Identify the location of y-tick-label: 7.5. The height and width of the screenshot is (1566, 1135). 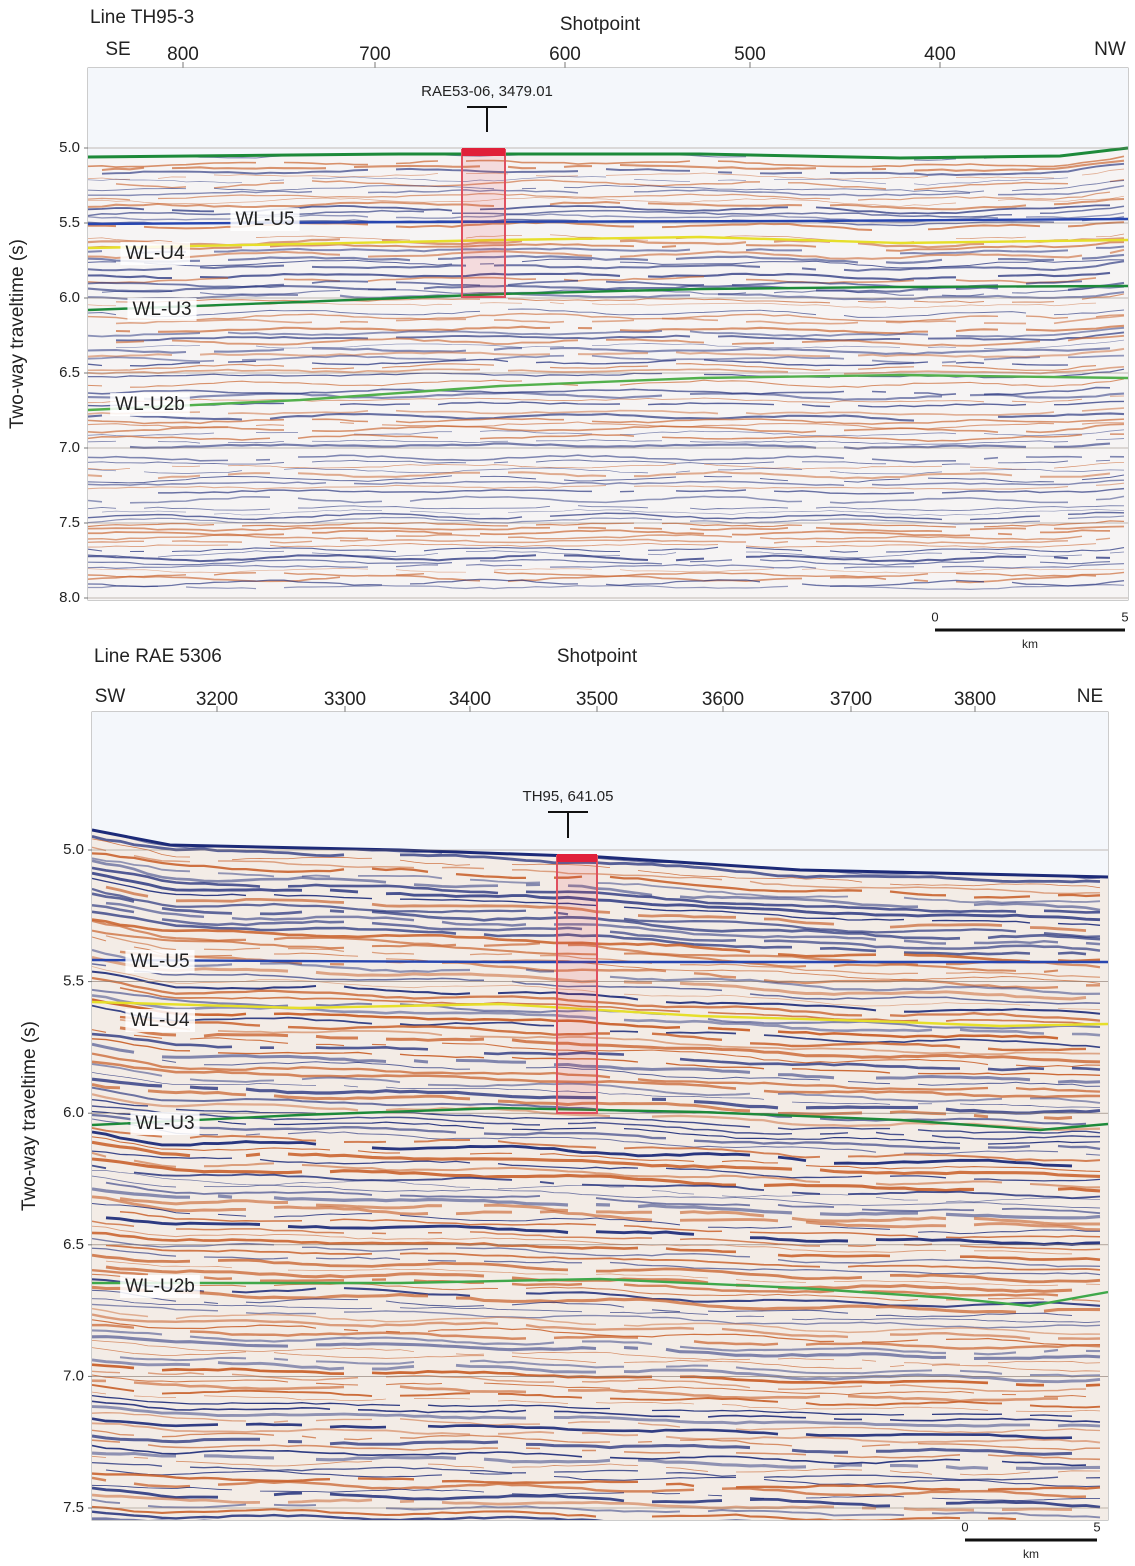
(69, 522).